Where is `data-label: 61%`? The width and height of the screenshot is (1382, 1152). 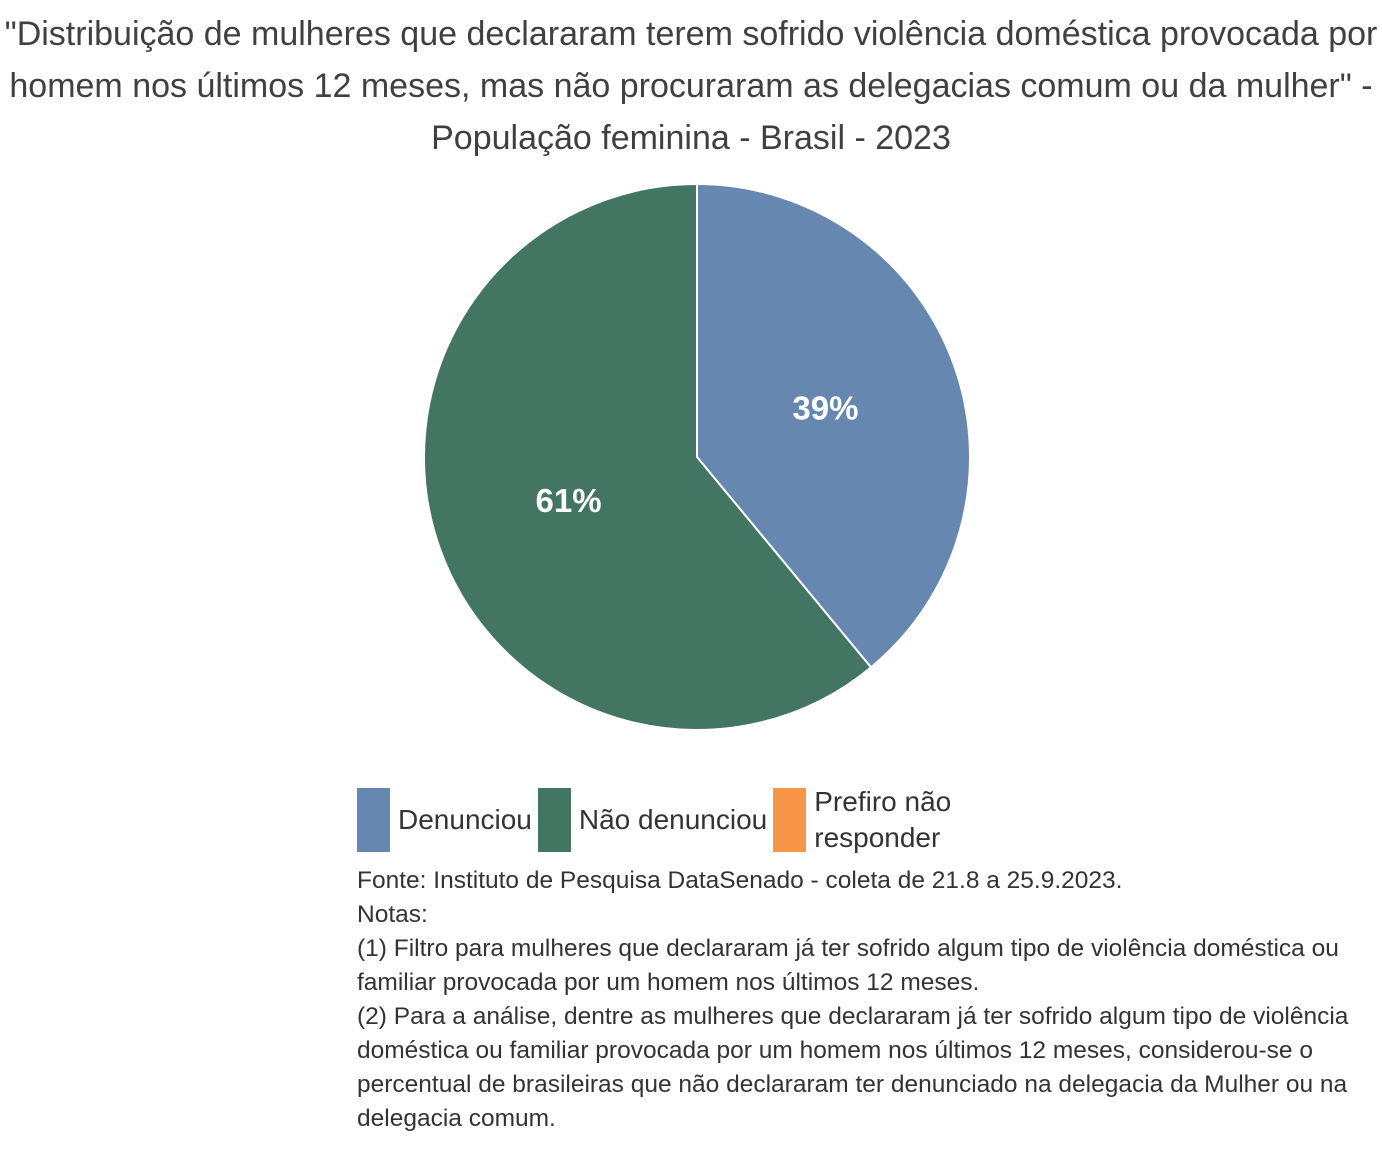
data-label: 61% is located at coordinates (569, 500).